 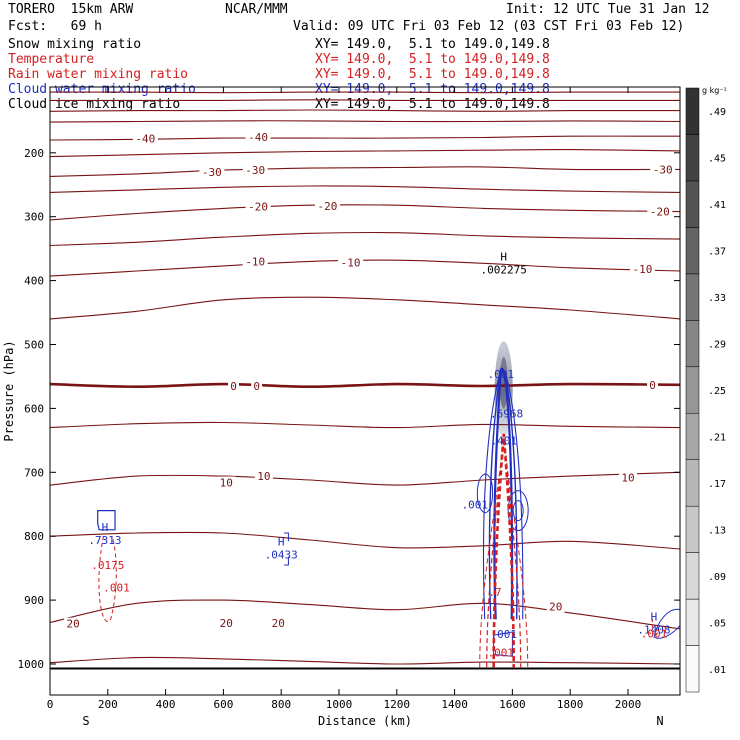 What do you see at coordinates (223, 704) in the screenshot?
I see `x-tick-label-3: 600` at bounding box center [223, 704].